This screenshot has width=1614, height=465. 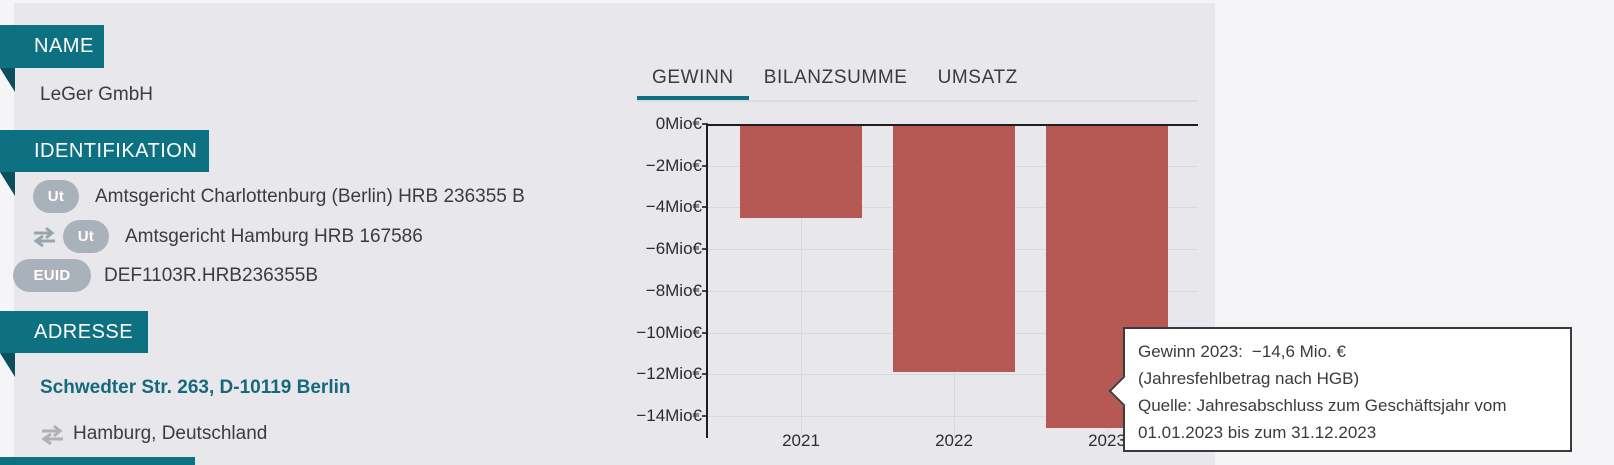 I want to click on zero-axis-line, so click(x=952, y=125).